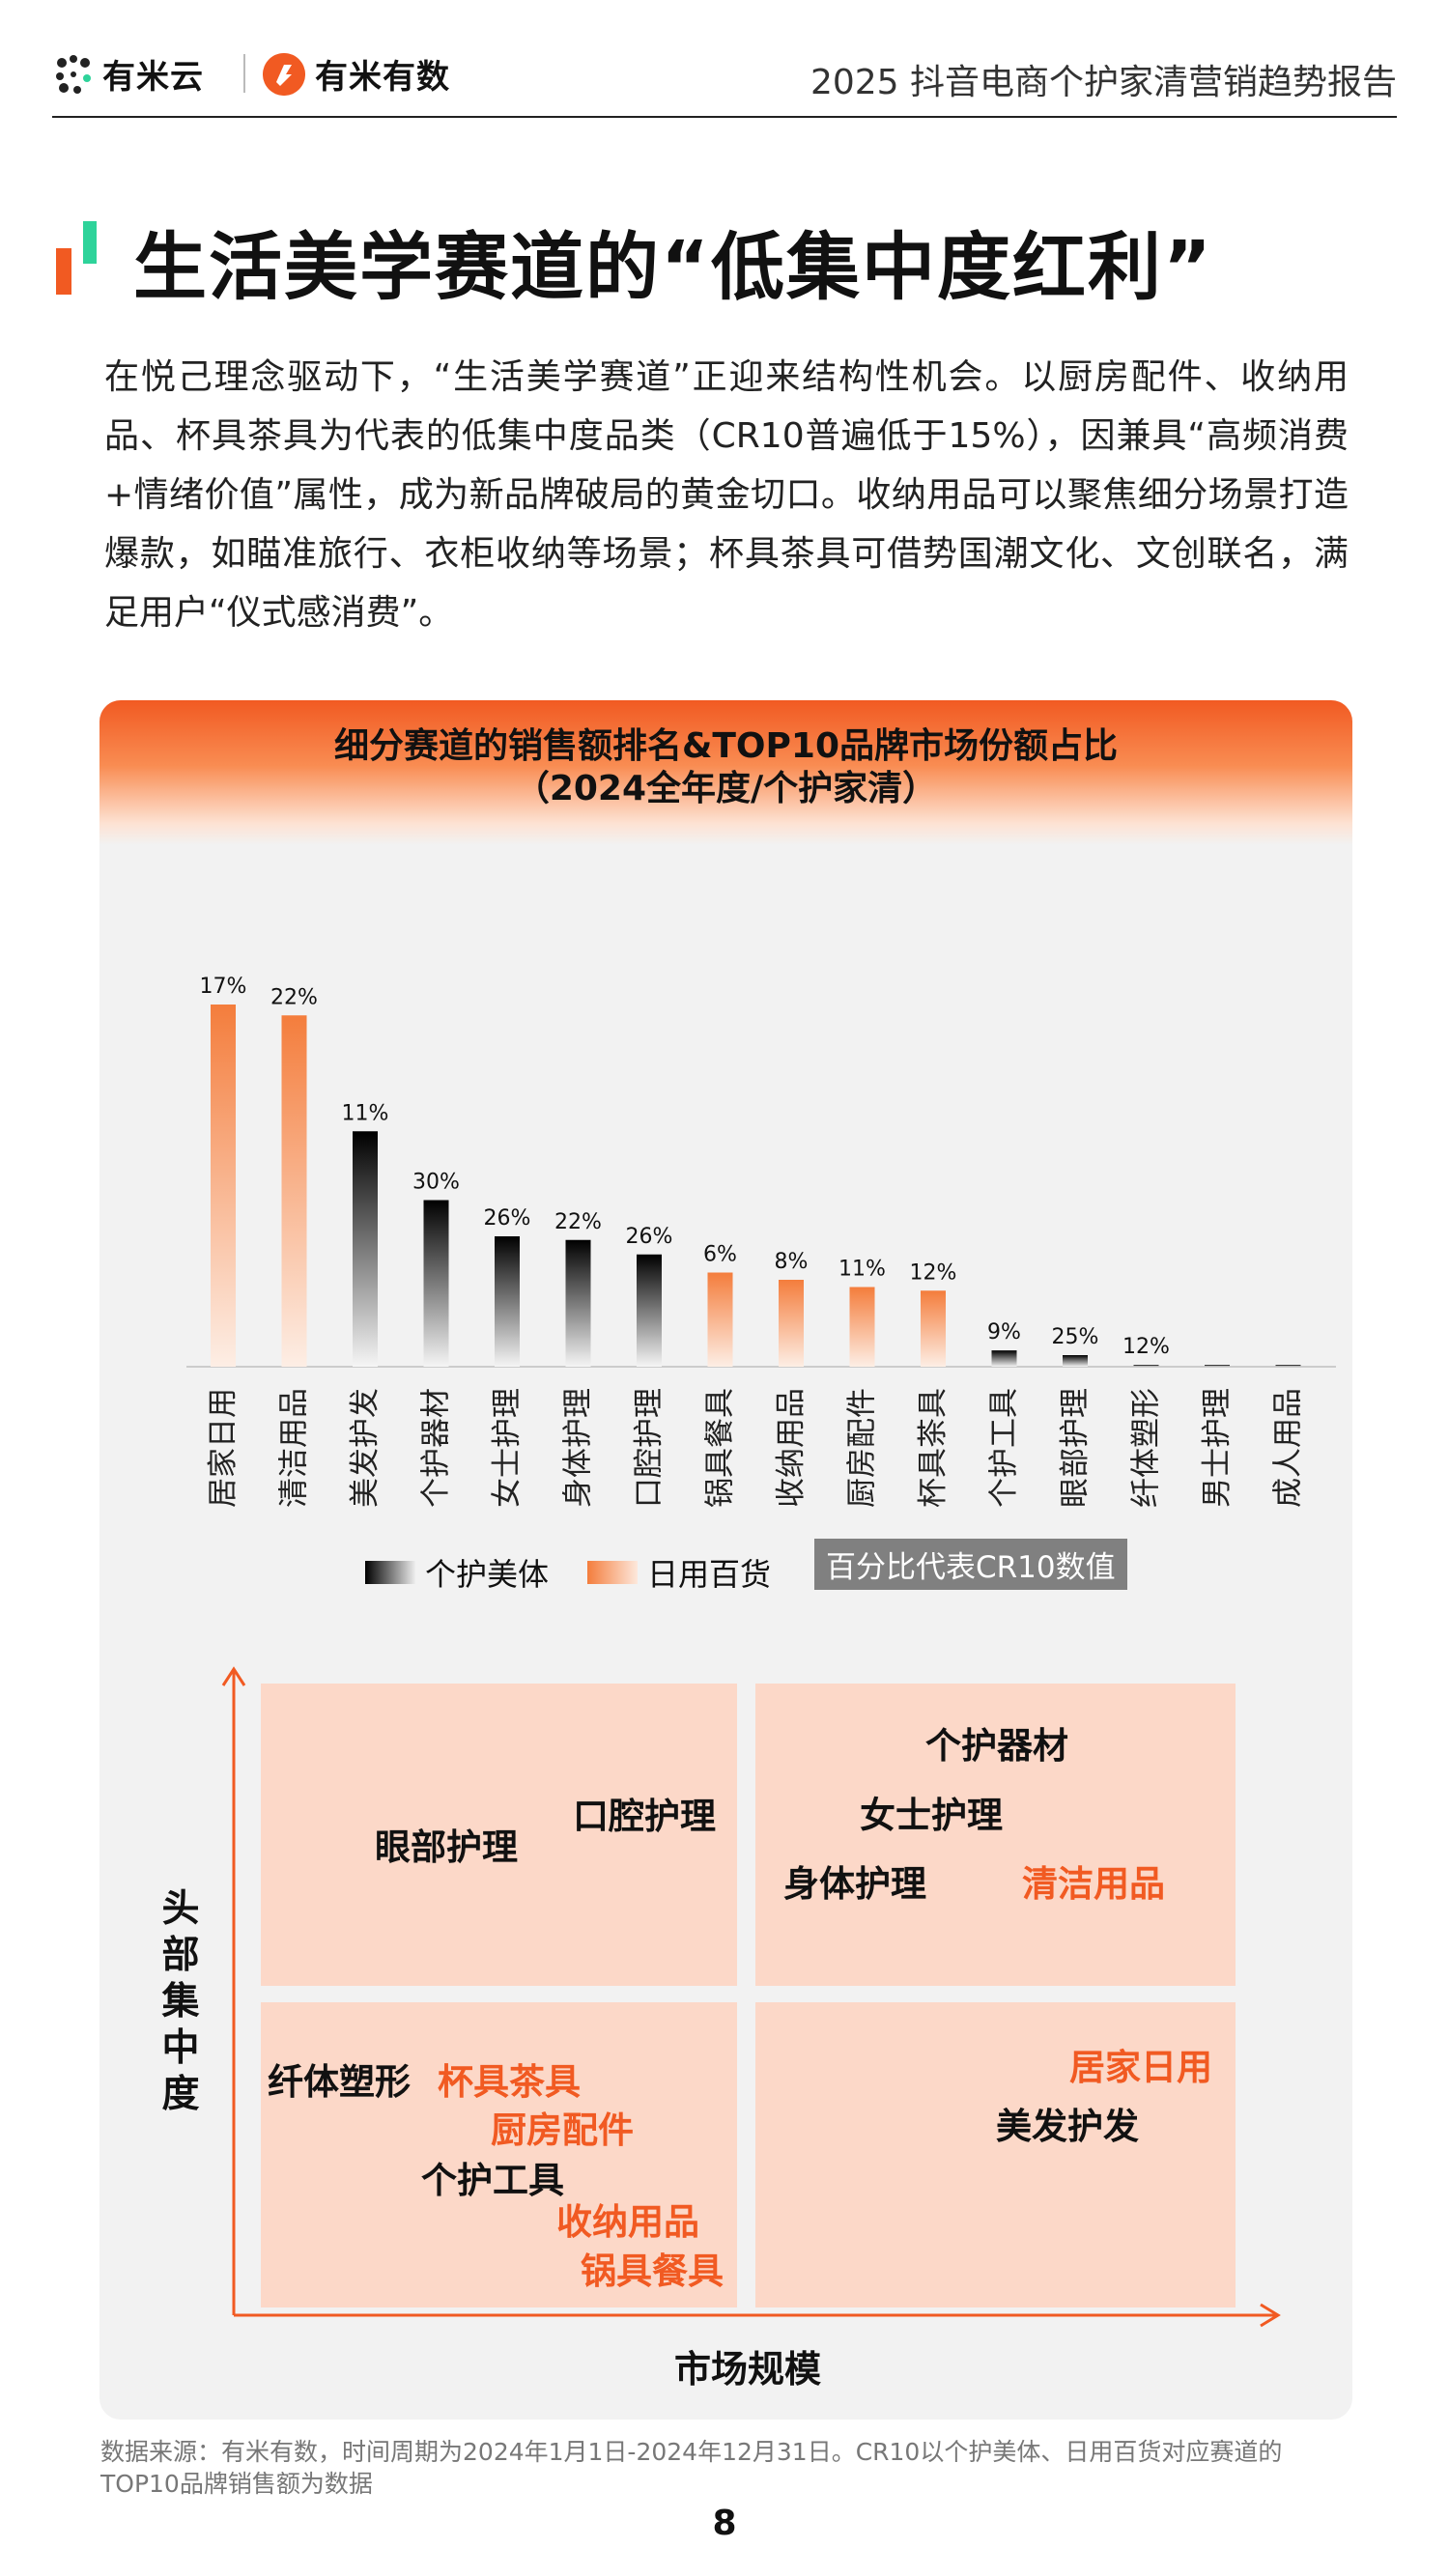  I want to click on category-label: 厨房配件, so click(862, 1448).